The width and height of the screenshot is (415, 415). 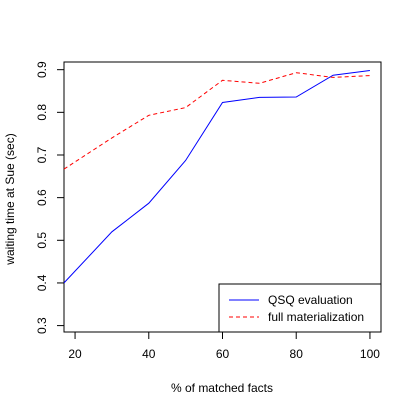 What do you see at coordinates (42, 154) in the screenshot?
I see `y-tick-label: 0.7` at bounding box center [42, 154].